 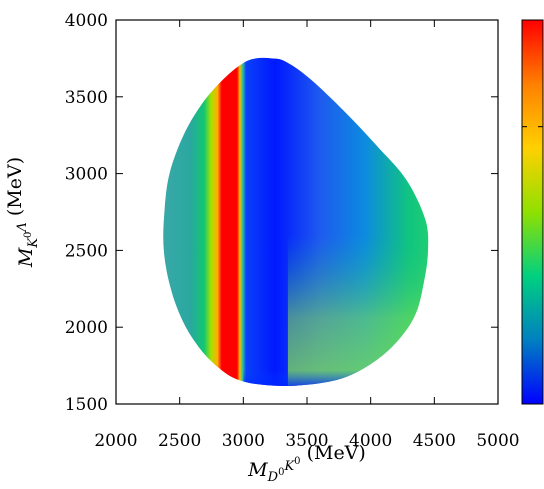 I want to click on y-tick-label: 2500, so click(x=86, y=251).